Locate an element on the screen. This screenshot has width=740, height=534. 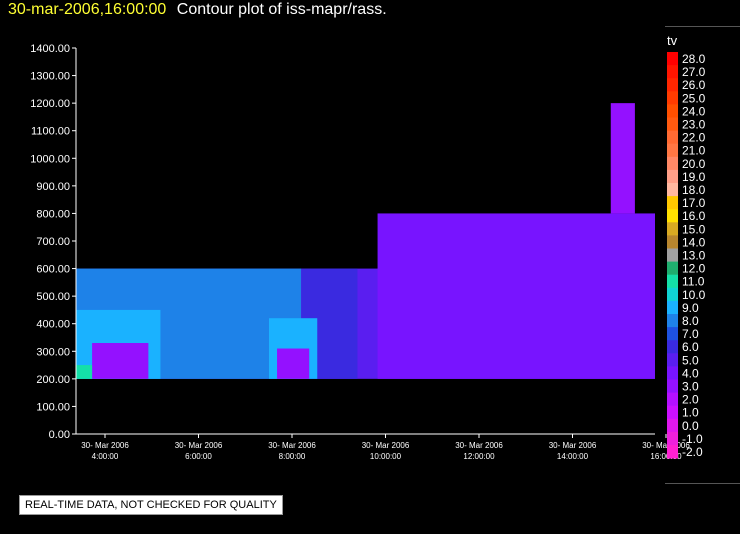
colorbar-title: tv is located at coordinates (672, 40).